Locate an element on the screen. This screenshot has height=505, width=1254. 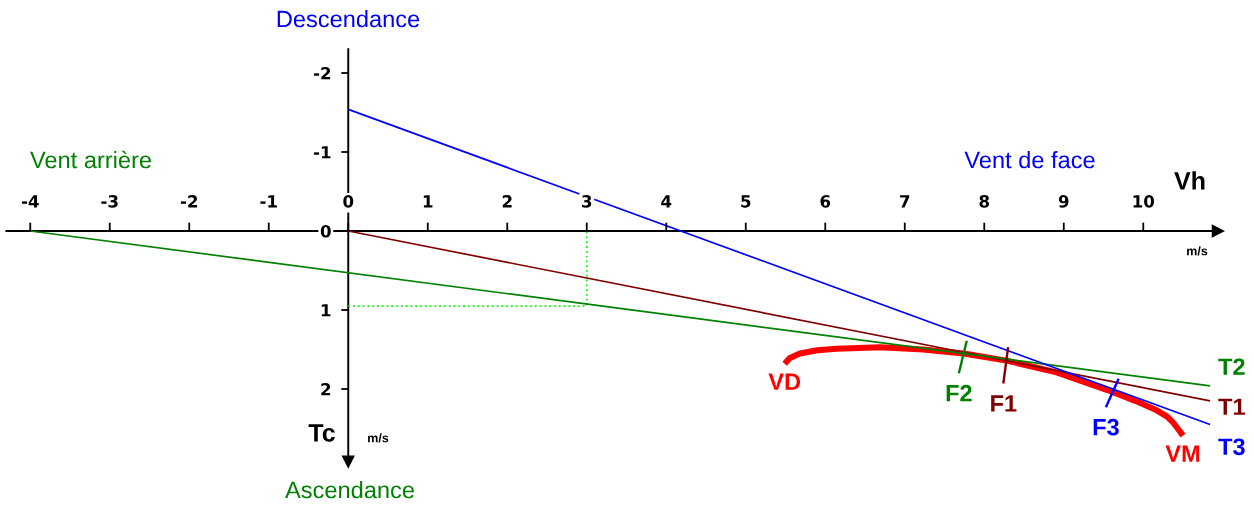
y-tick-label: 1 is located at coordinates (326, 310).